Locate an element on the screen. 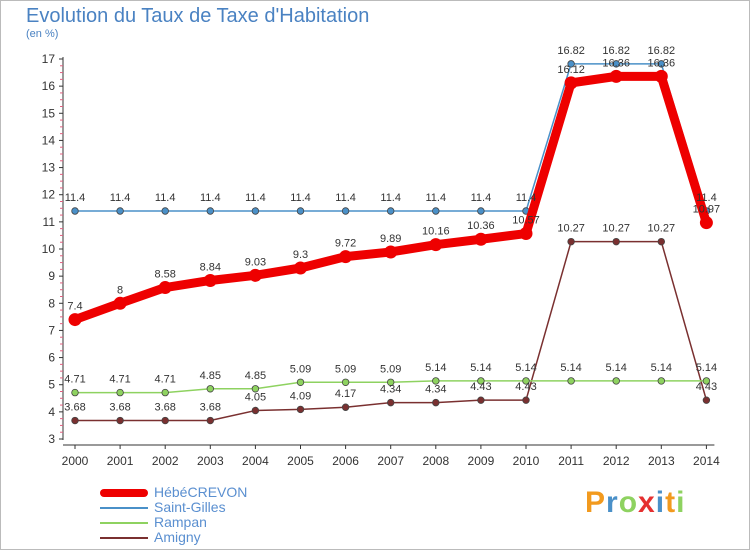 The width and height of the screenshot is (750, 550). y-tick-label: 4 is located at coordinates (51, 412).